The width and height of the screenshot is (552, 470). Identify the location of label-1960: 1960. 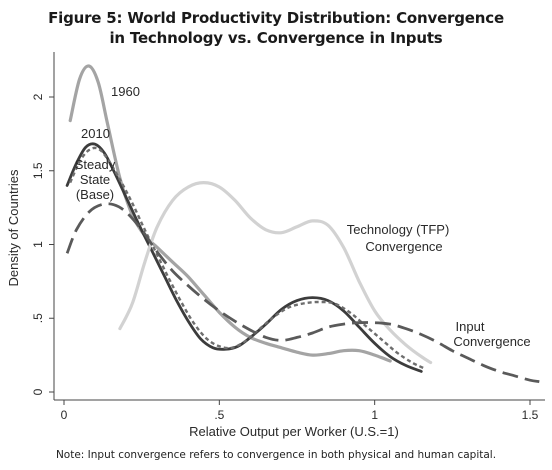
(125, 91).